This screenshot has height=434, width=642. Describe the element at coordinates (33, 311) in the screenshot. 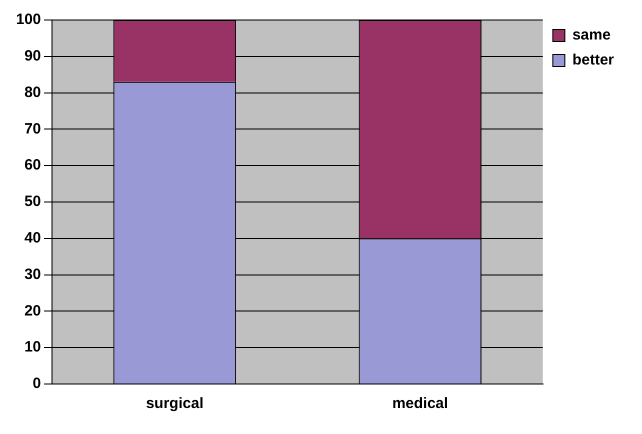

I see `y-tick-label: 20` at that location.